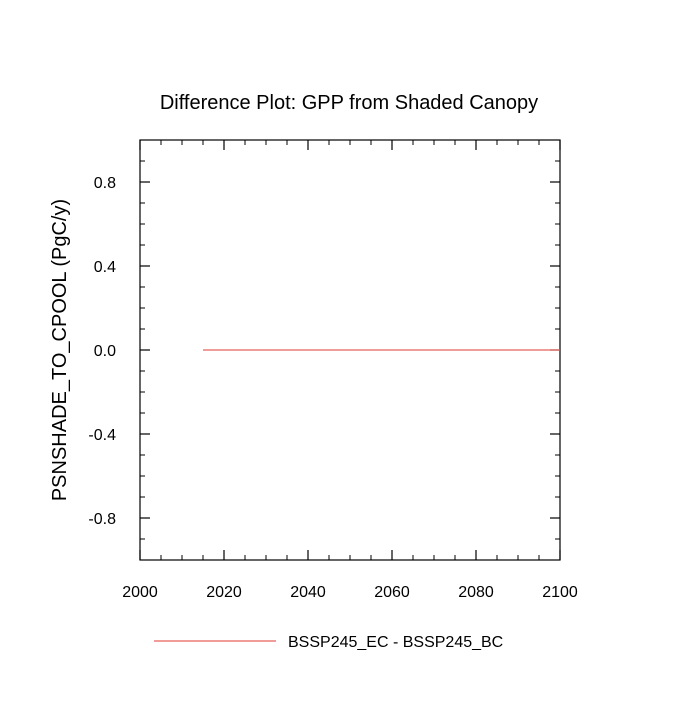 The width and height of the screenshot is (700, 705). I want to click on y-tick-label: 0.4, so click(105, 267).